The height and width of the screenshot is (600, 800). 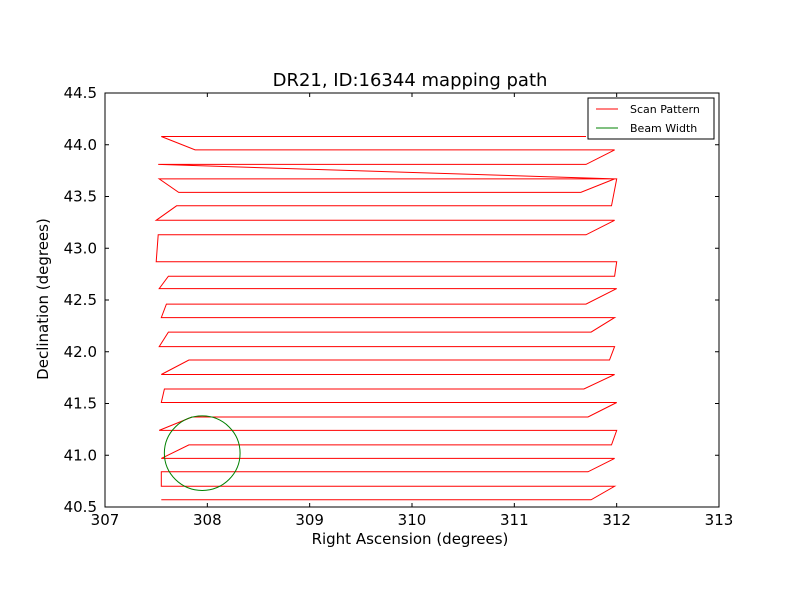 What do you see at coordinates (80, 145) in the screenshot?
I see `y-tick-label: 44.0` at bounding box center [80, 145].